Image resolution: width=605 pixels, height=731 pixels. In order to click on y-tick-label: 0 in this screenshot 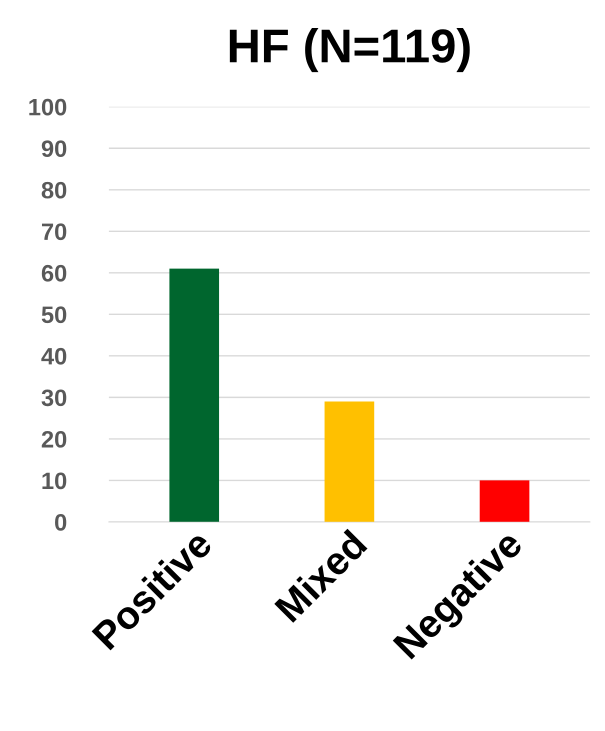, I will do `click(60, 522)`.